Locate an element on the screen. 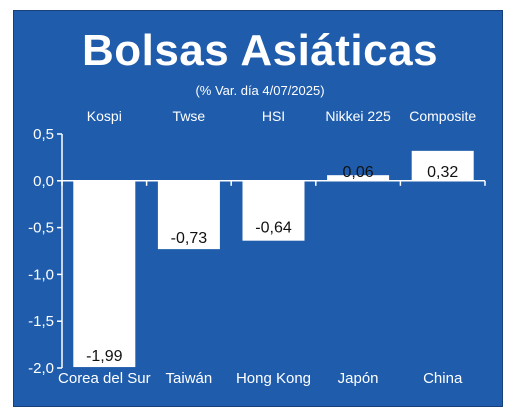 The width and height of the screenshot is (520, 417). index-name-label: Nikkei 225 is located at coordinates (358, 116).